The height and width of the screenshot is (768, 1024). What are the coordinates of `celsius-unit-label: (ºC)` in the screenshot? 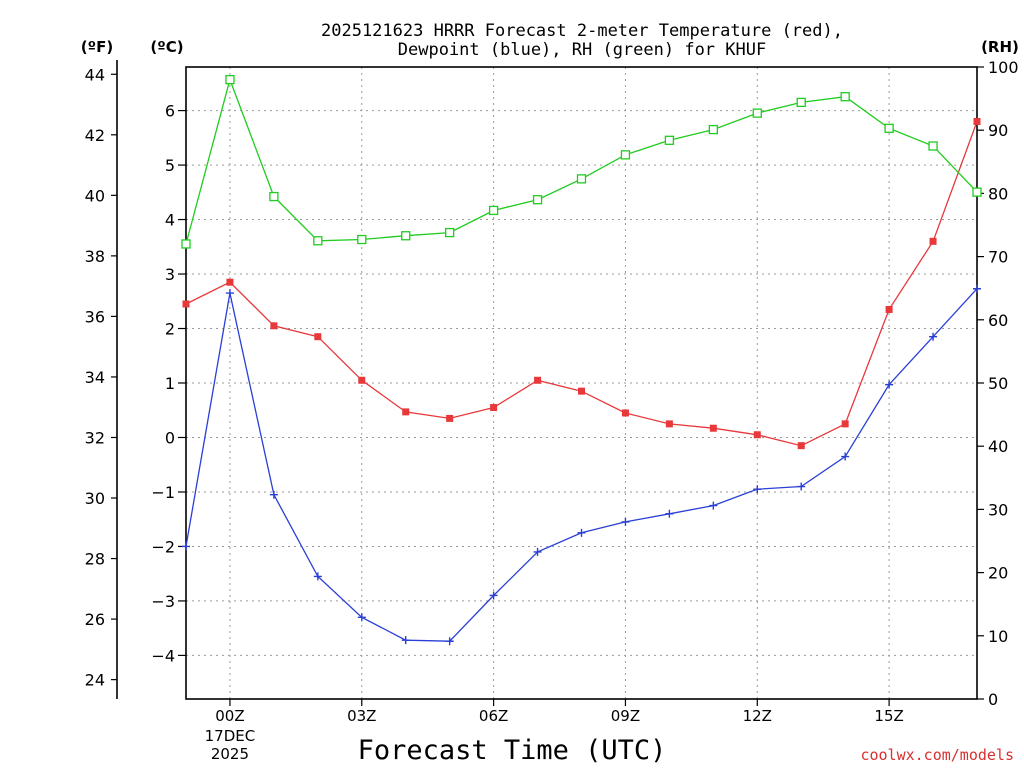 It's located at (166, 47).